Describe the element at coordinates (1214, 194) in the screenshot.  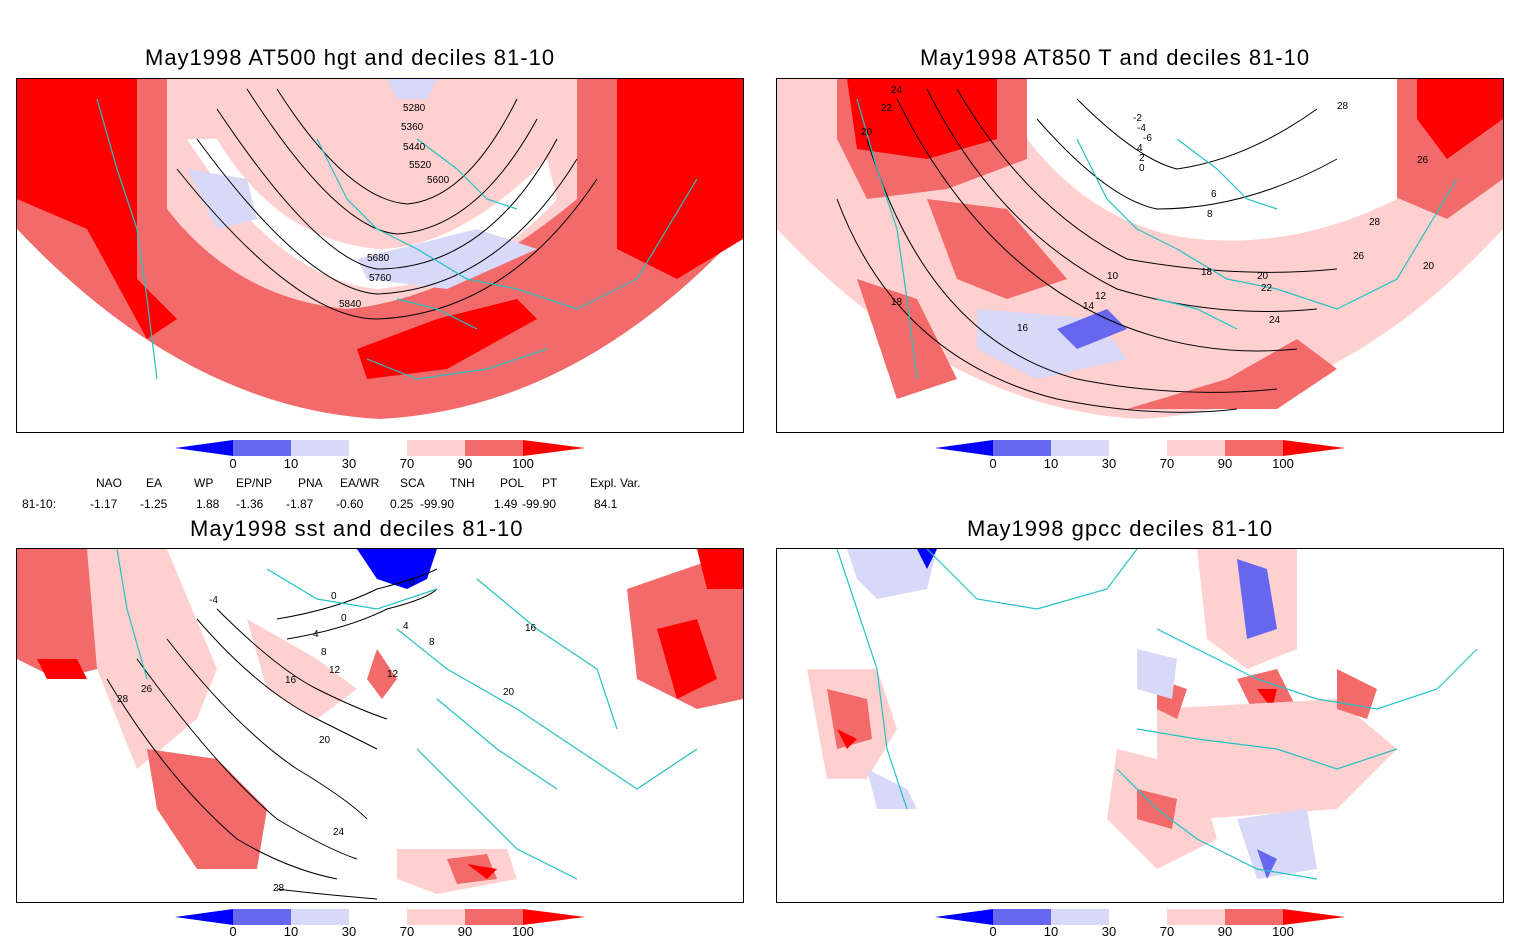
I see `svg-text: 6` at that location.